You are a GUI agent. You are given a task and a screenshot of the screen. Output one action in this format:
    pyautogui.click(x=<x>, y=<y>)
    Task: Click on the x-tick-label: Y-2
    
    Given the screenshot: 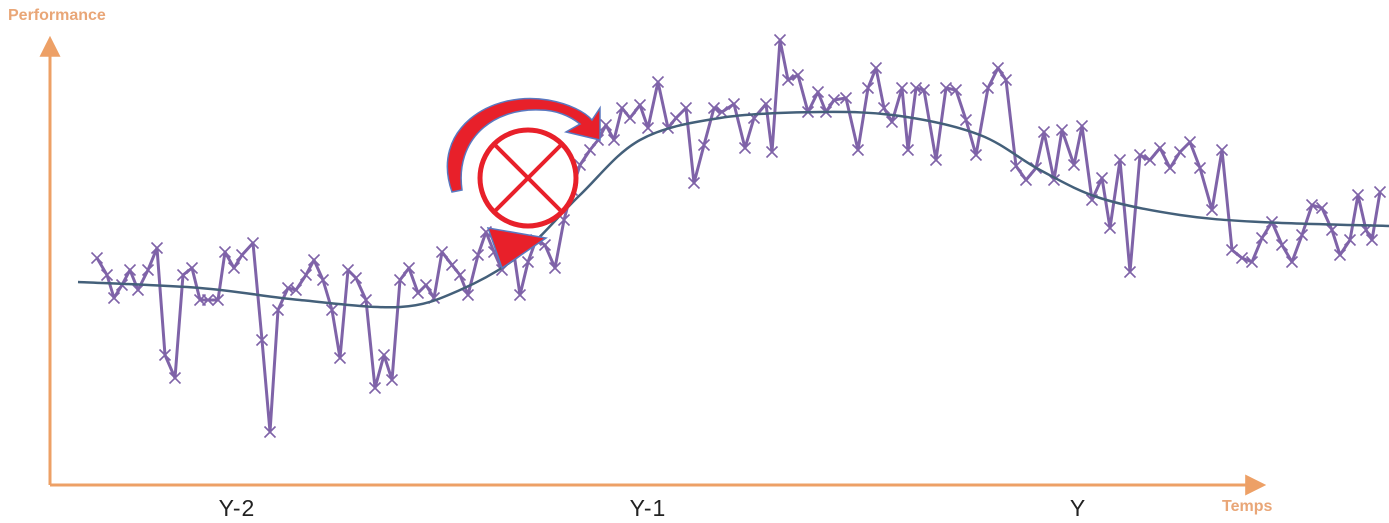 What is the action you would take?
    pyautogui.click(x=237, y=508)
    